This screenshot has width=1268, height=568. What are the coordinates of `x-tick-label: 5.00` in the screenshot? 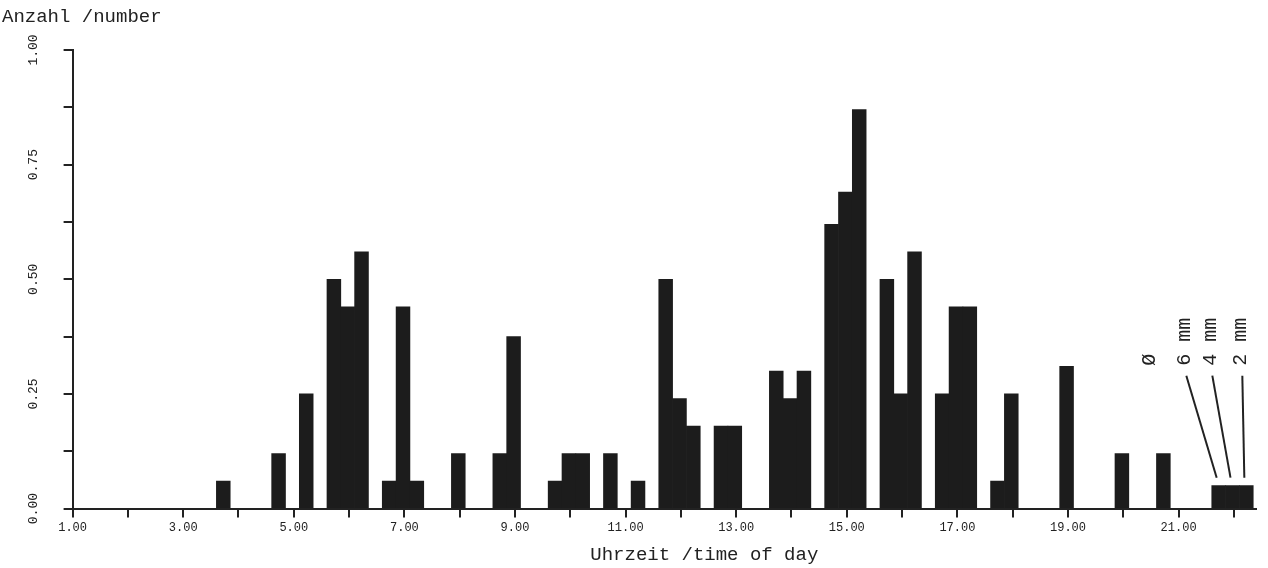 It's located at (294, 527).